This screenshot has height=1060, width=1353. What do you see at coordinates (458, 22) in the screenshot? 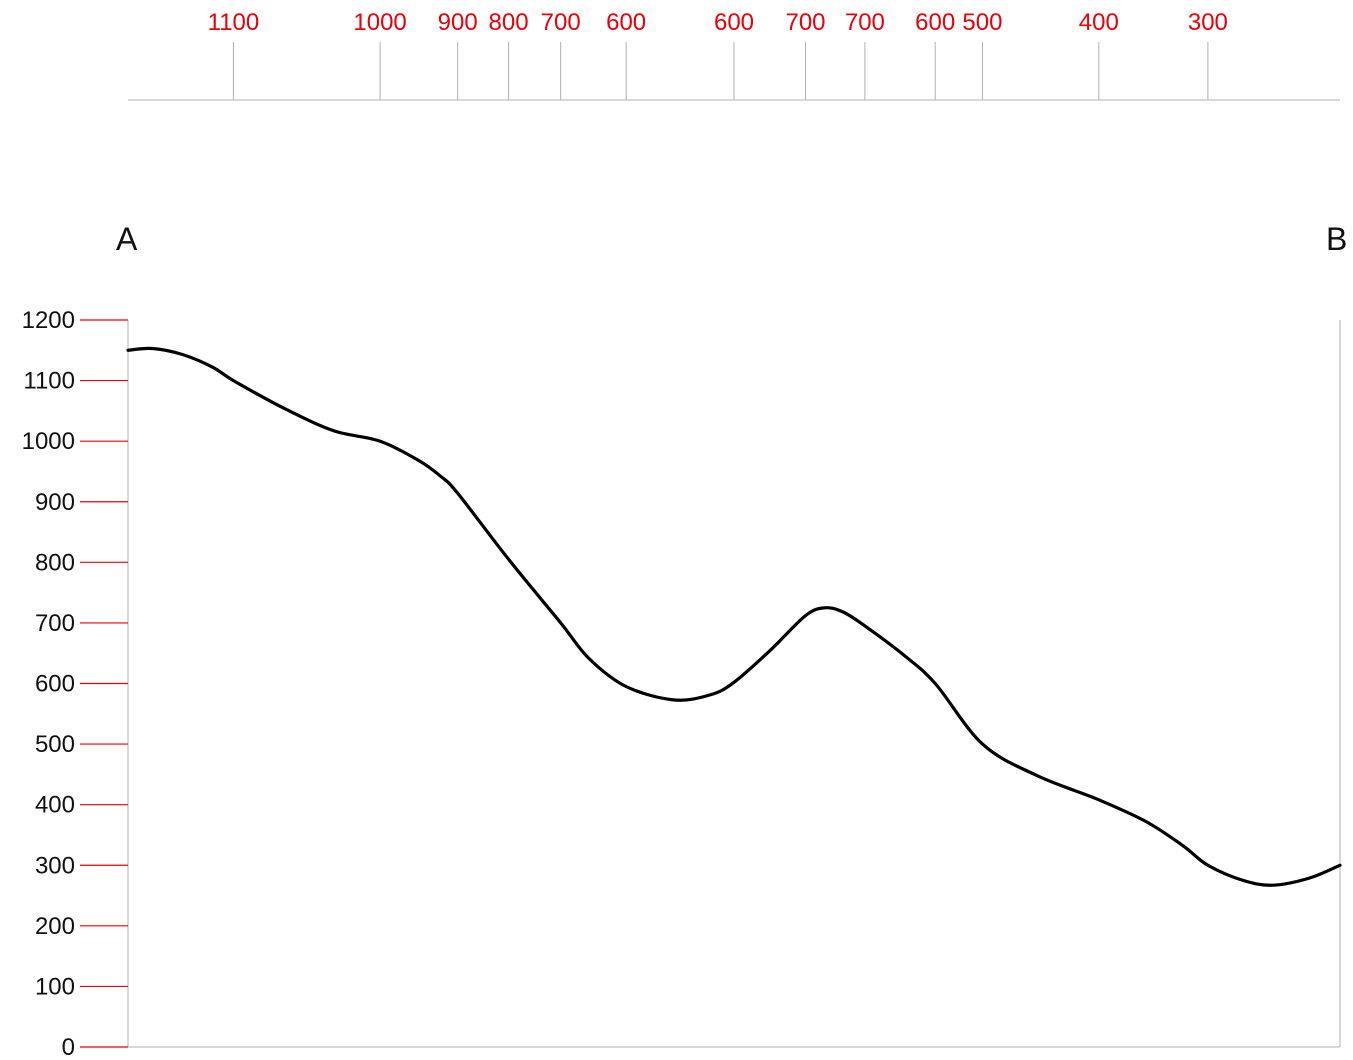
I see `contour-crossing-label: 900` at bounding box center [458, 22].